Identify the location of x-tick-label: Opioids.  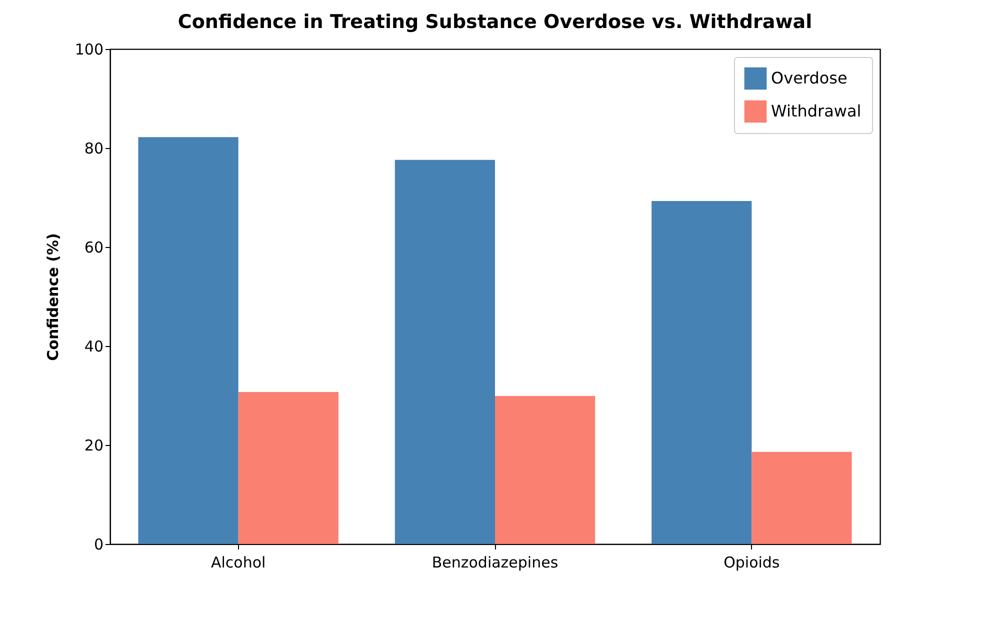
(752, 563).